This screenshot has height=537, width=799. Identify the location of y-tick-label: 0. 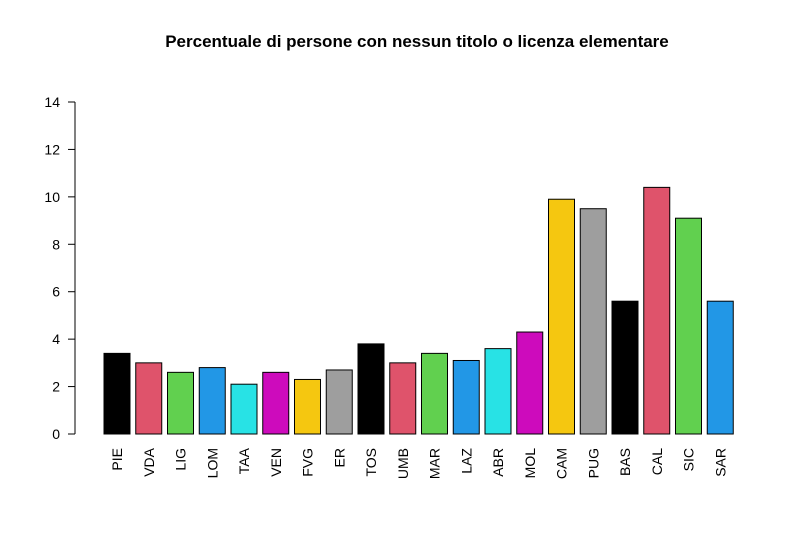
(56, 434).